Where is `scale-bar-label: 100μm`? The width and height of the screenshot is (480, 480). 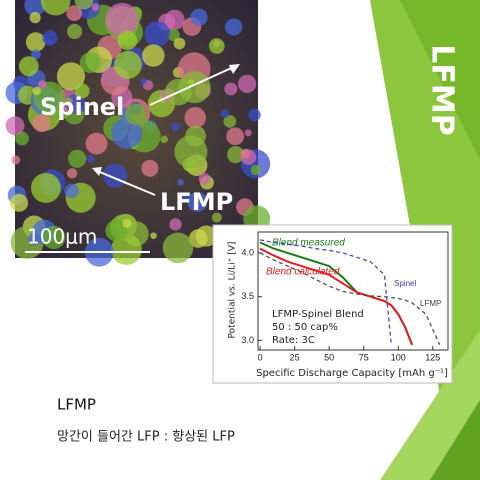
scale-bar-label: 100μm is located at coordinates (62, 237).